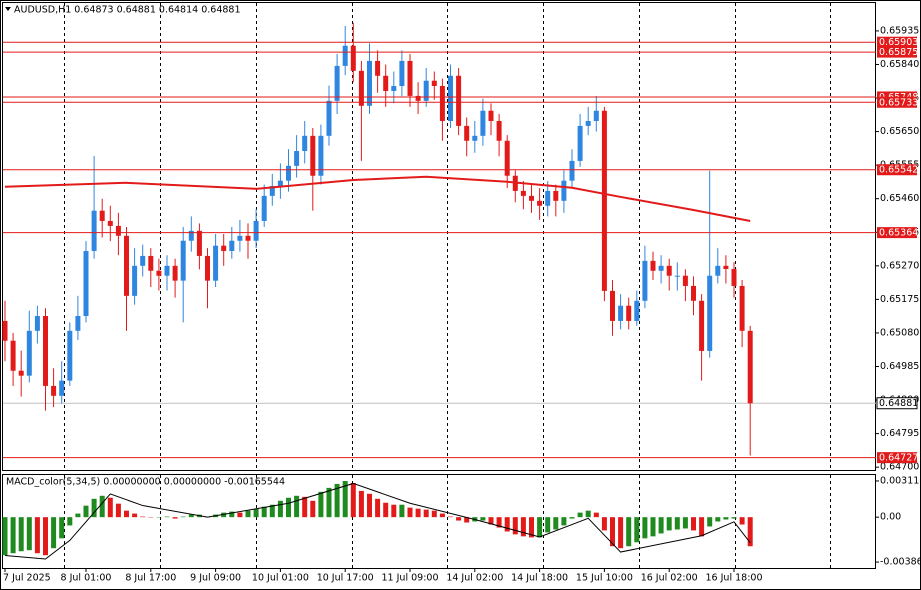  What do you see at coordinates (8, 9) in the screenshot?
I see `menu-arrow` at bounding box center [8, 9].